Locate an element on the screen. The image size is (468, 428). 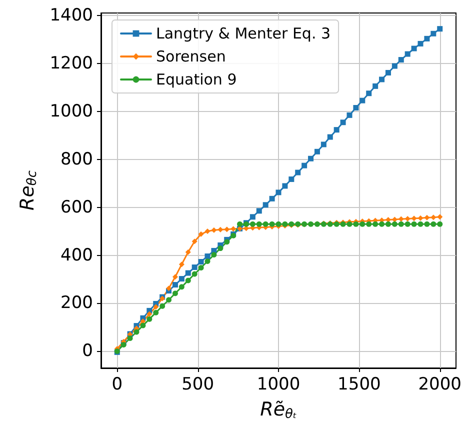
y-tick-label: 1000 is located at coordinates (71, 111).